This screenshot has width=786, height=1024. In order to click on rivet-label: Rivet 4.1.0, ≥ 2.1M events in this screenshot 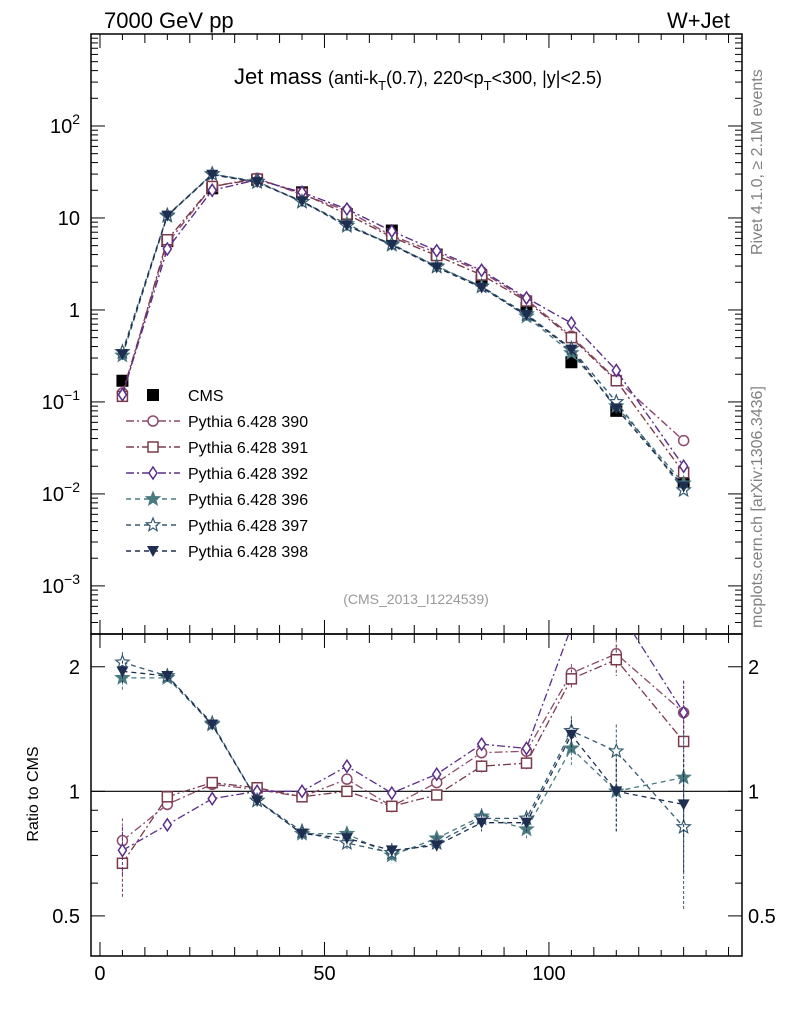, I will do `click(757, 162)`.